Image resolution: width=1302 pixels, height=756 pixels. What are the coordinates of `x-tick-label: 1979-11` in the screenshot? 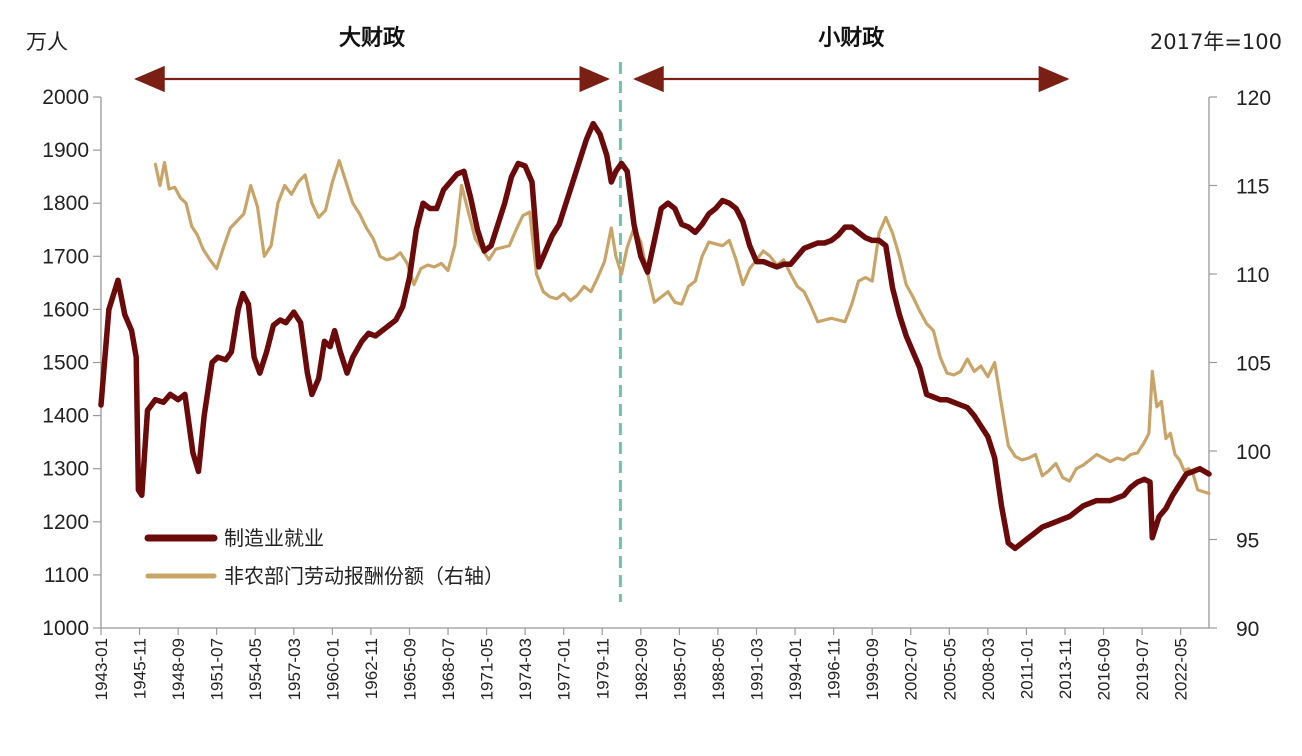 It's located at (602, 668).